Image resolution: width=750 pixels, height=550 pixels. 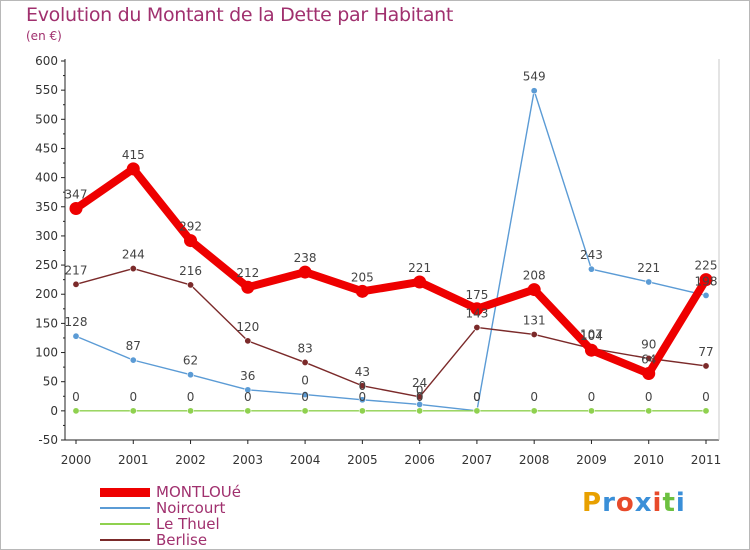 What do you see at coordinates (362, 372) in the screenshot?
I see `data-label: 43` at bounding box center [362, 372].